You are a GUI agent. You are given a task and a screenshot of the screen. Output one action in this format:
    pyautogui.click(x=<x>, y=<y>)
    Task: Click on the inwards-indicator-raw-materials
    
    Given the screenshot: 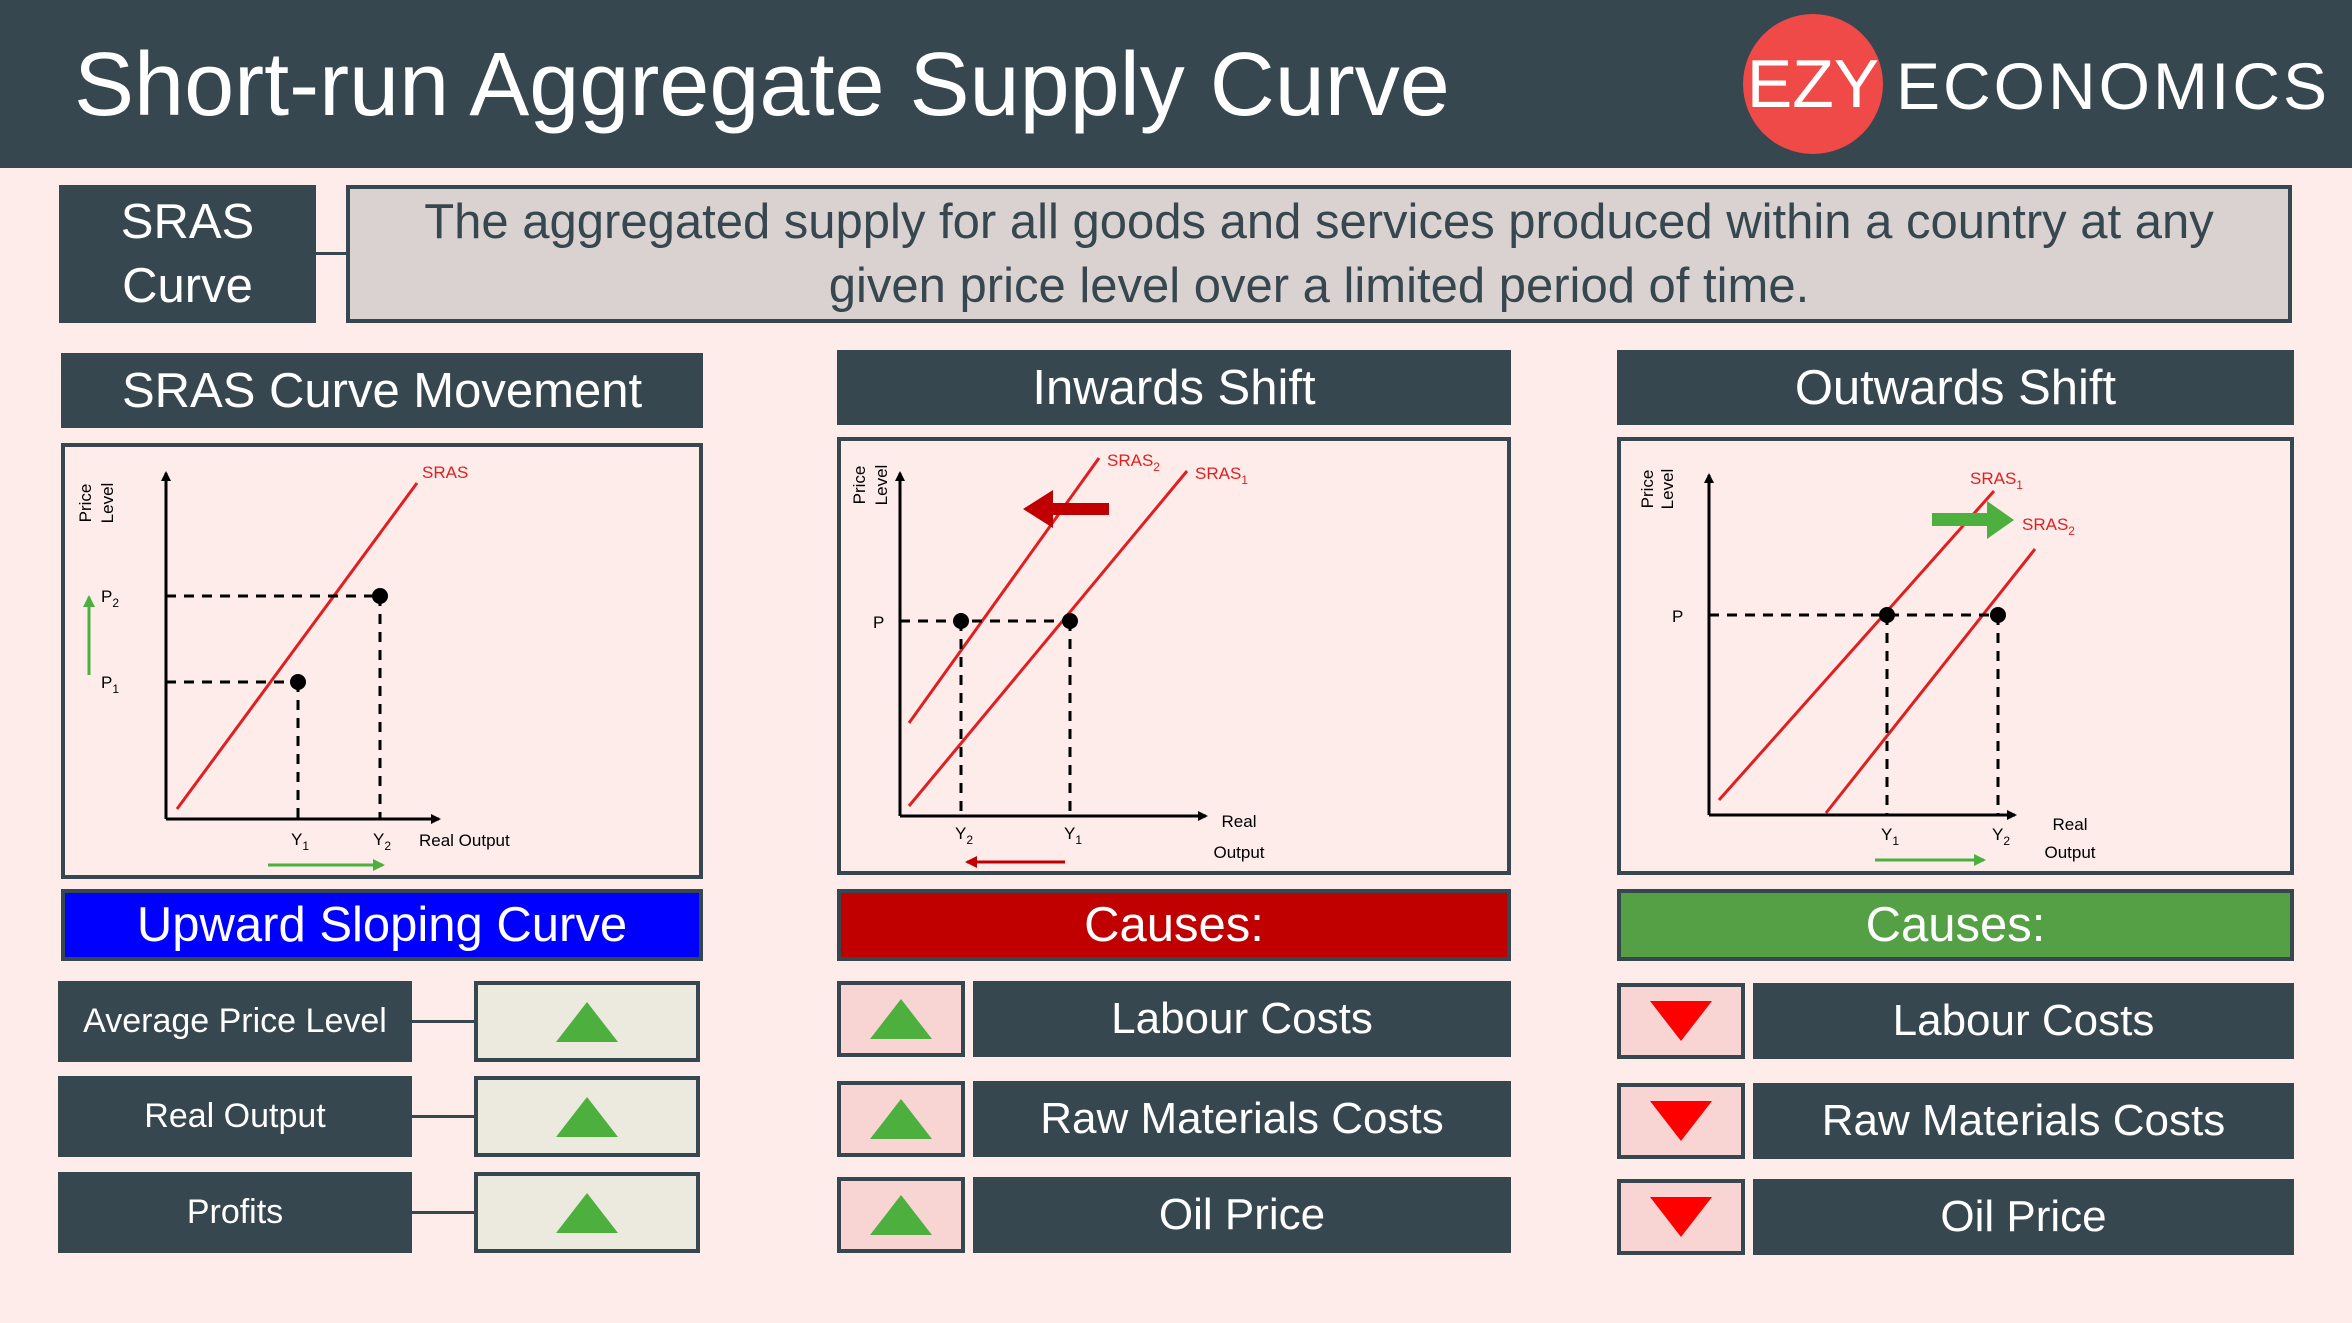 What is the action you would take?
    pyautogui.click(x=901, y=1119)
    